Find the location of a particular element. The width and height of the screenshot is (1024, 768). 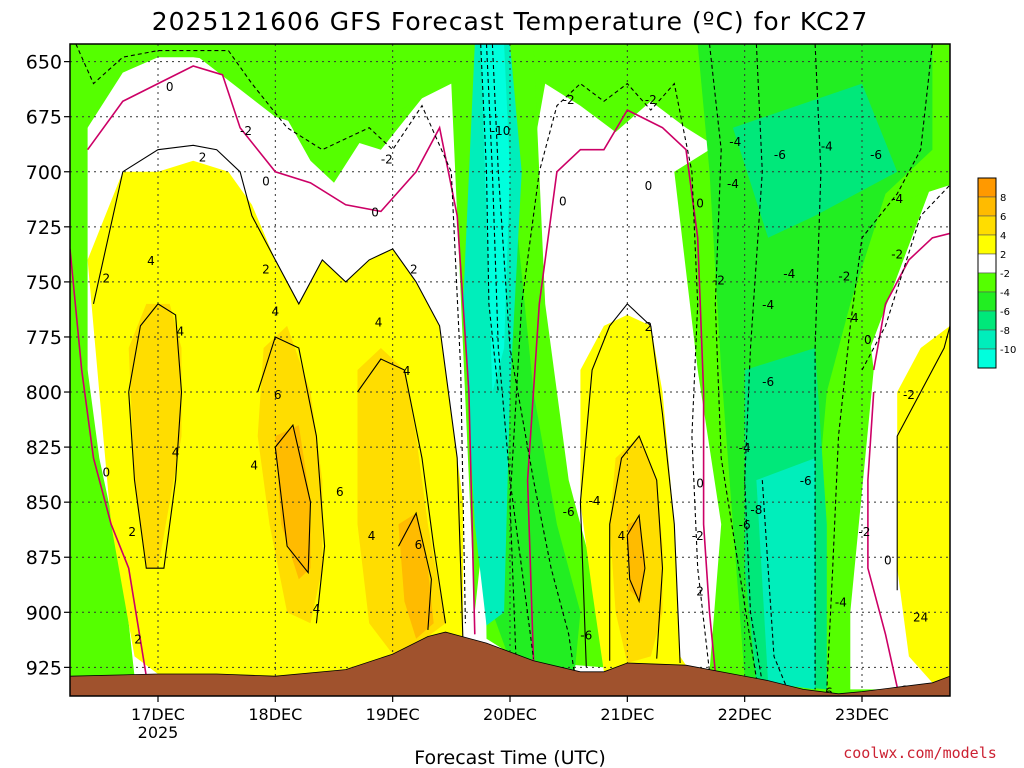

colorbar-label-6: -6 is located at coordinates (1005, 312).